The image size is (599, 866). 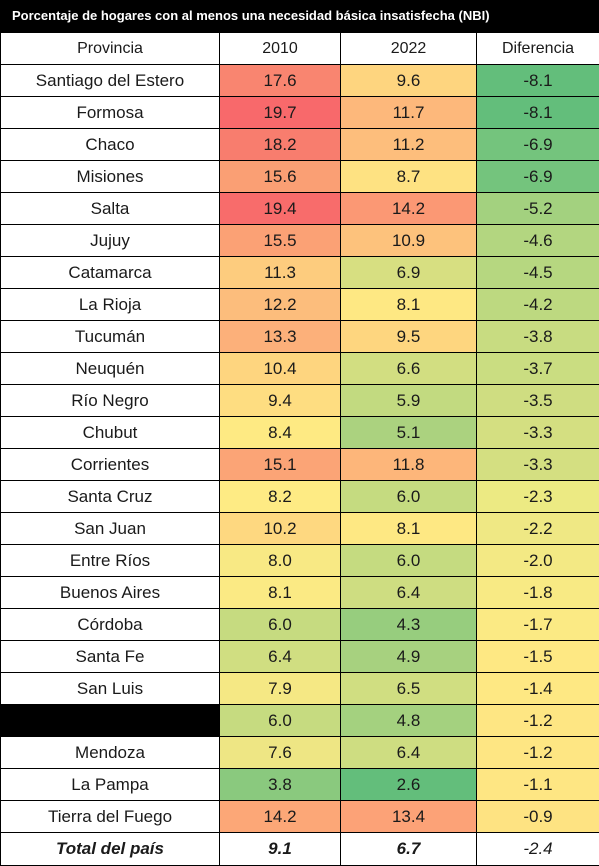 I want to click on value-2010-cell: 15.6, so click(x=280, y=176).